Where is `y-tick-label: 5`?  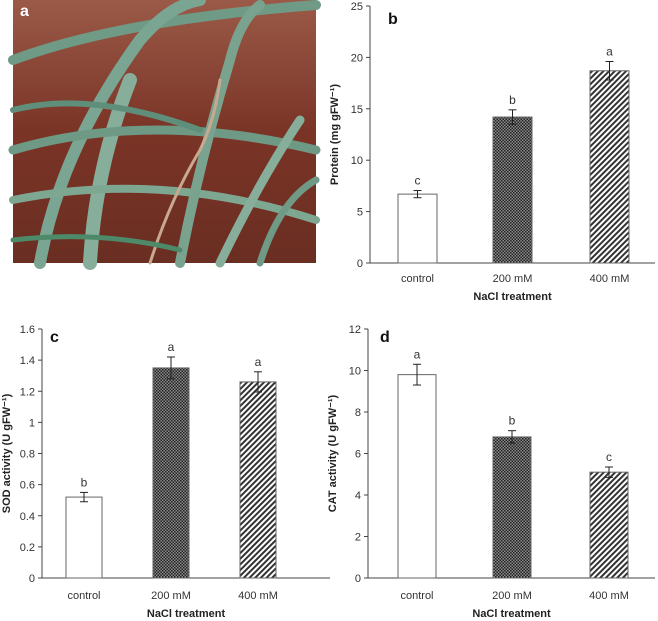
y-tick-label: 5 is located at coordinates (360, 213).